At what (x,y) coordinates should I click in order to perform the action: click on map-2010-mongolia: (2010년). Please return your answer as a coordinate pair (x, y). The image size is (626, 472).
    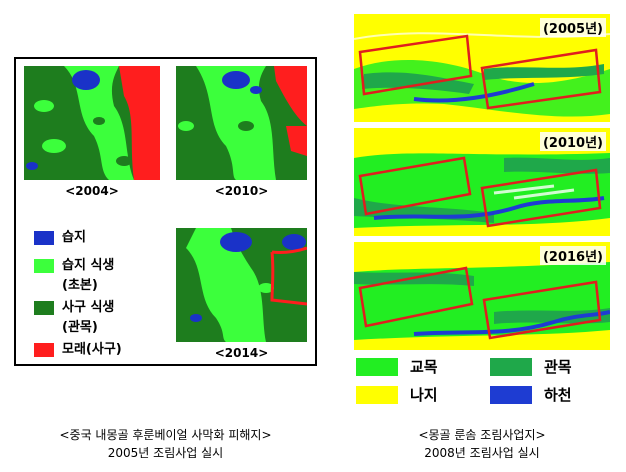
    Looking at the image, I should click on (482, 182).